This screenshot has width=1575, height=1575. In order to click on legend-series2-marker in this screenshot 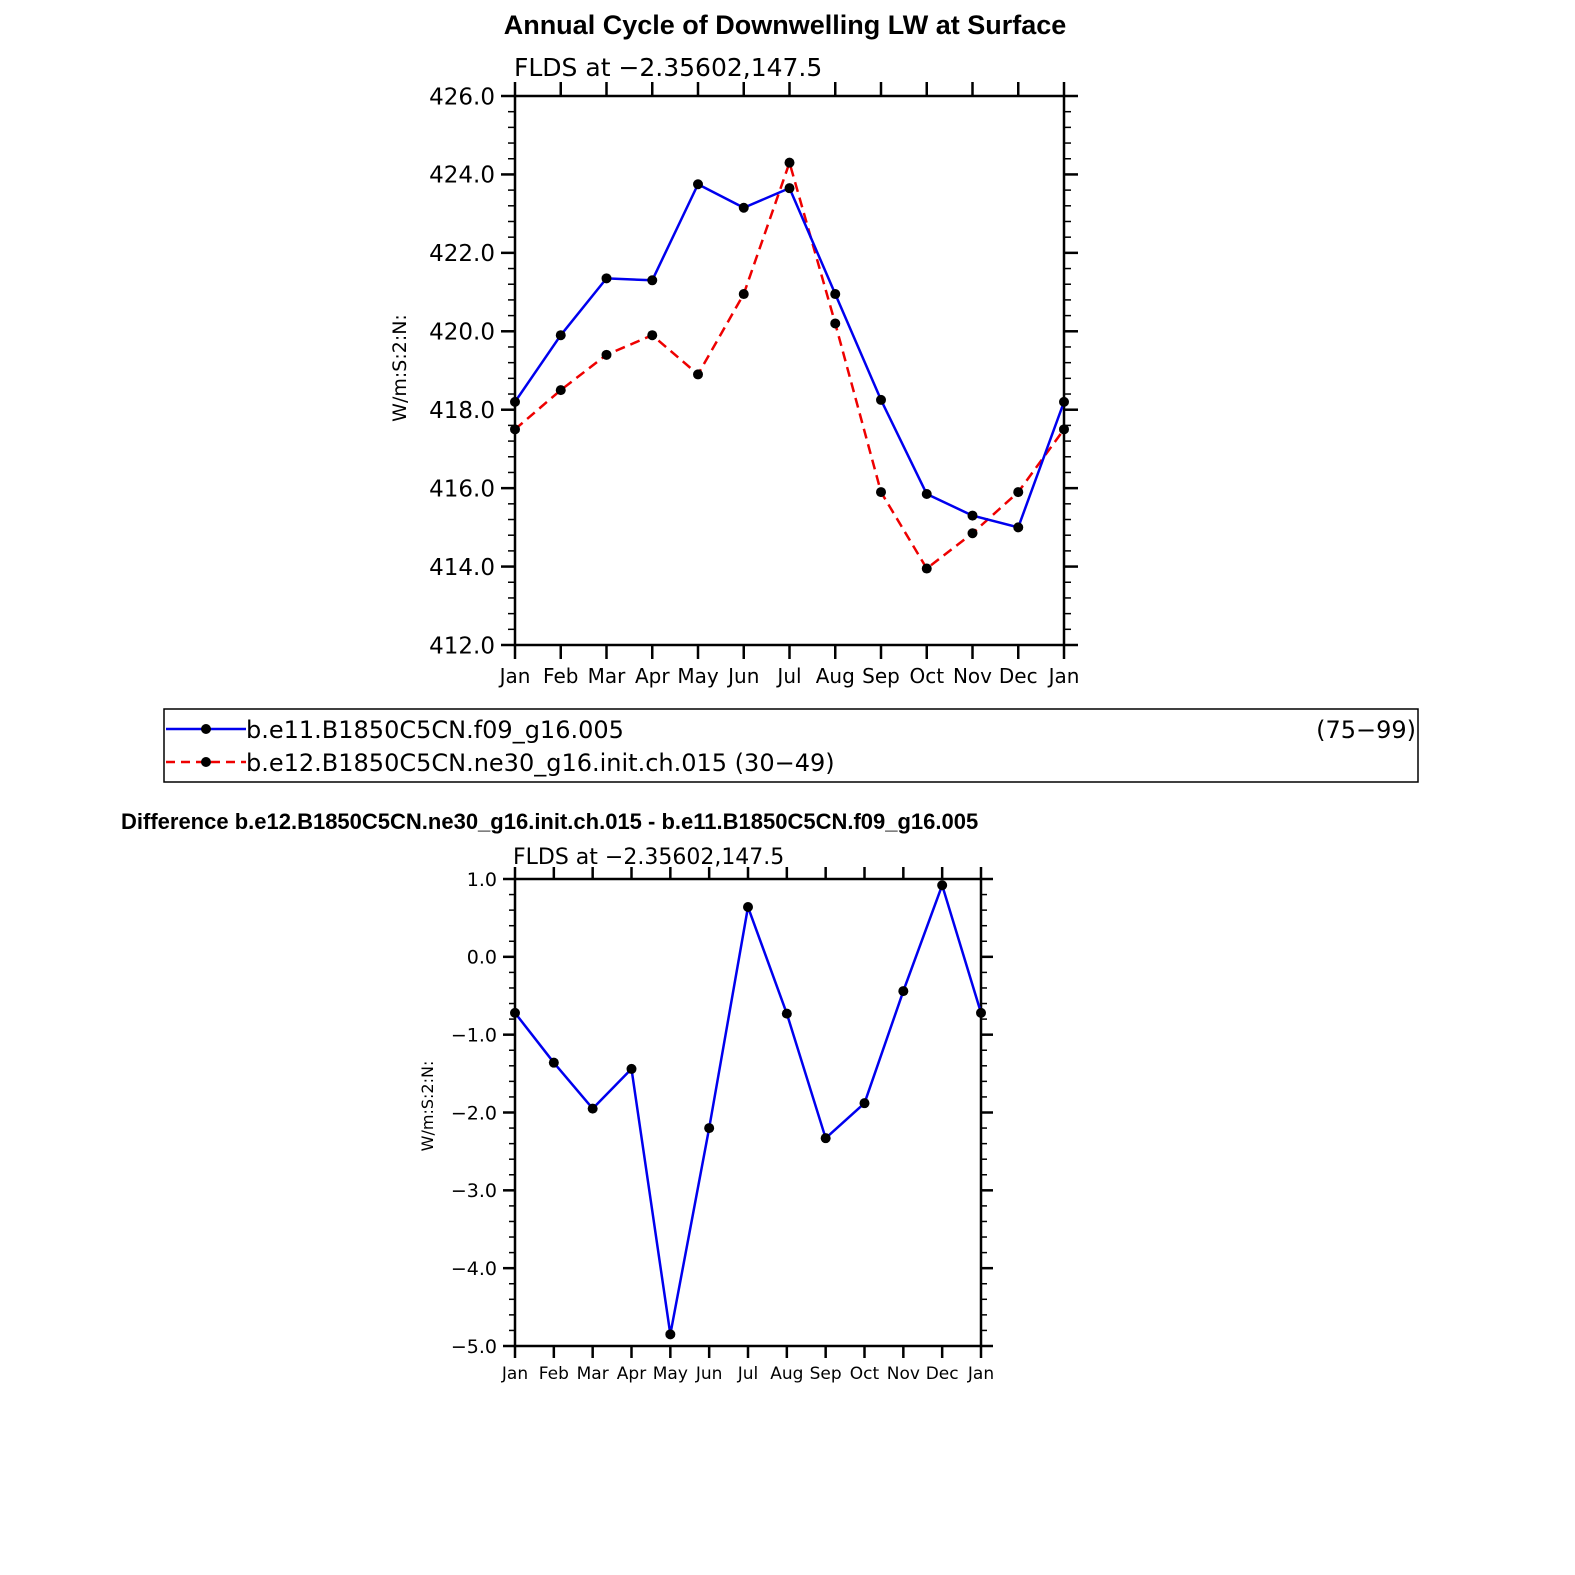, I will do `click(206, 762)`.